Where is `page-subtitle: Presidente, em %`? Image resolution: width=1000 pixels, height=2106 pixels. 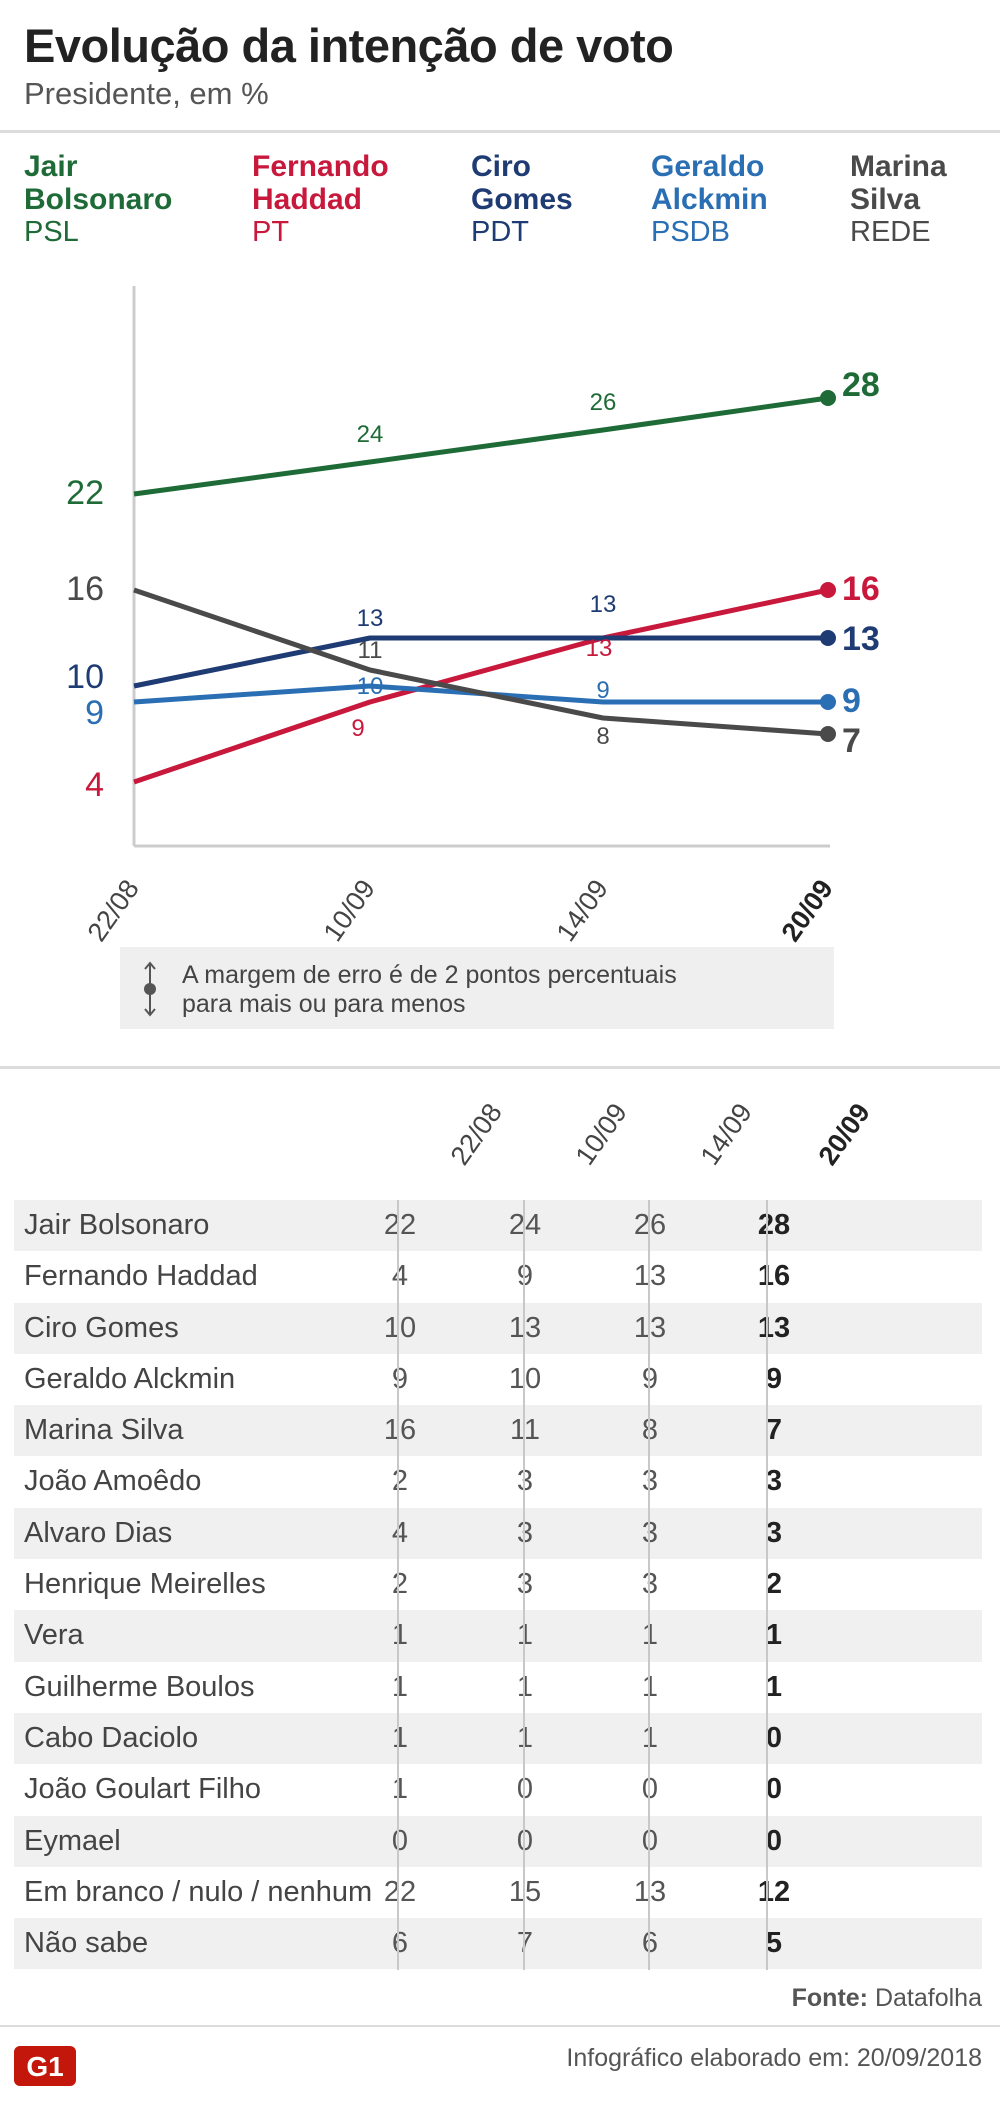
page-subtitle: Presidente, em % is located at coordinates (146, 93).